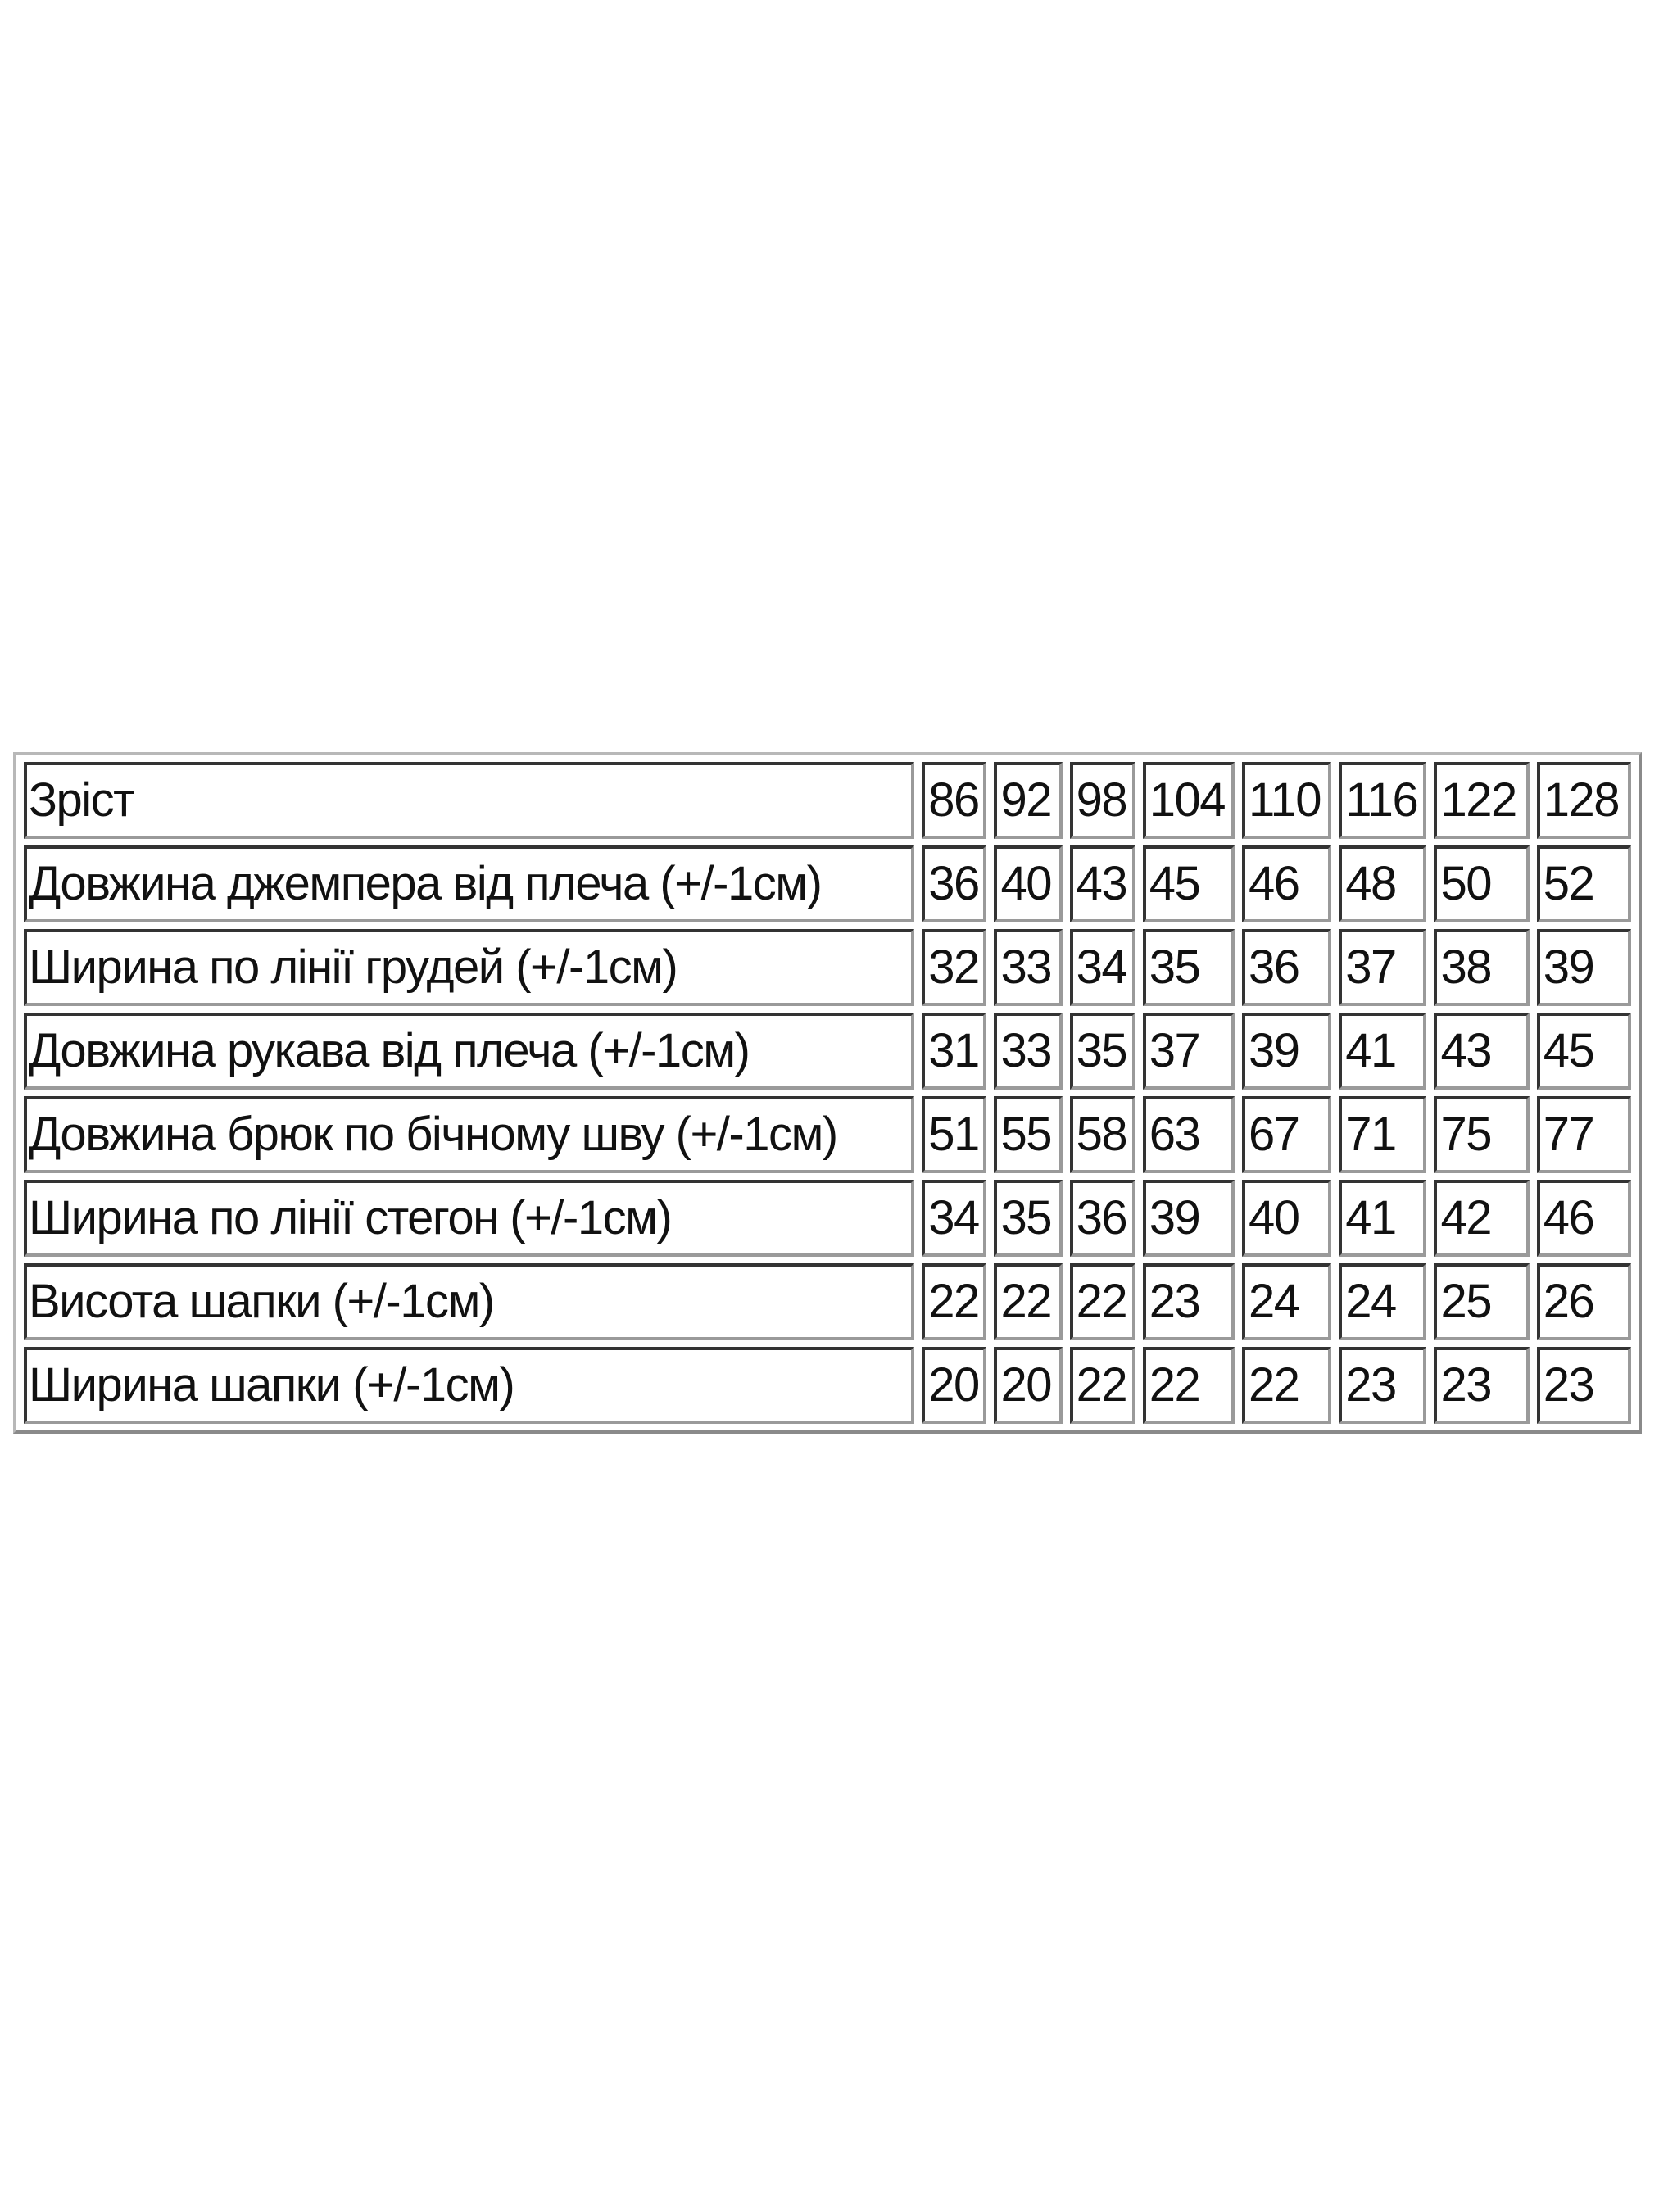 This screenshot has width=1659, height=2212. Describe the element at coordinates (954, 1134) in the screenshot. I see `value-cell: 51` at that location.